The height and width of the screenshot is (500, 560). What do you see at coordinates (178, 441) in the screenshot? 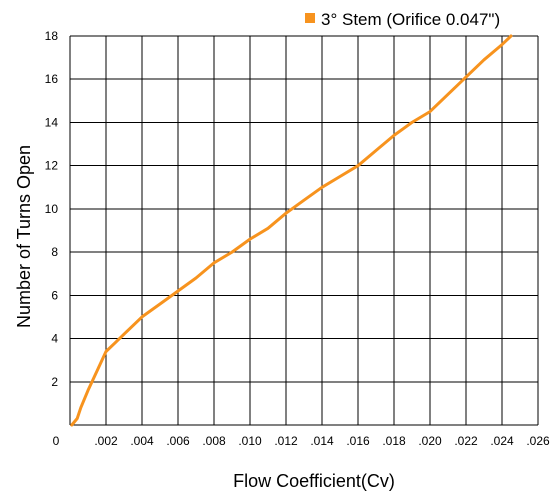
I see `x-tick-label: .006` at bounding box center [178, 441].